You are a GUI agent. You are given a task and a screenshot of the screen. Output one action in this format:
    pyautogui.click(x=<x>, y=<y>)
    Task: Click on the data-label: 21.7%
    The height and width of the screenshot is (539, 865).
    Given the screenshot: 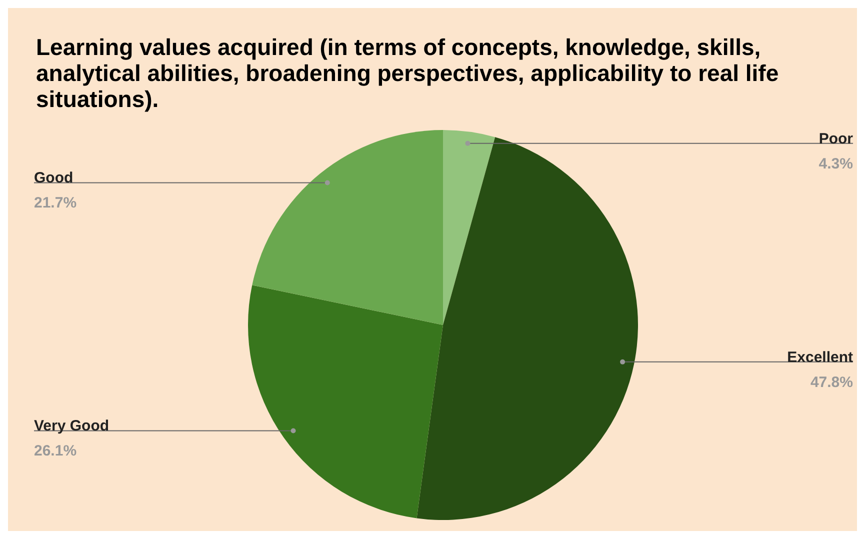 What is the action you would take?
    pyautogui.click(x=55, y=203)
    